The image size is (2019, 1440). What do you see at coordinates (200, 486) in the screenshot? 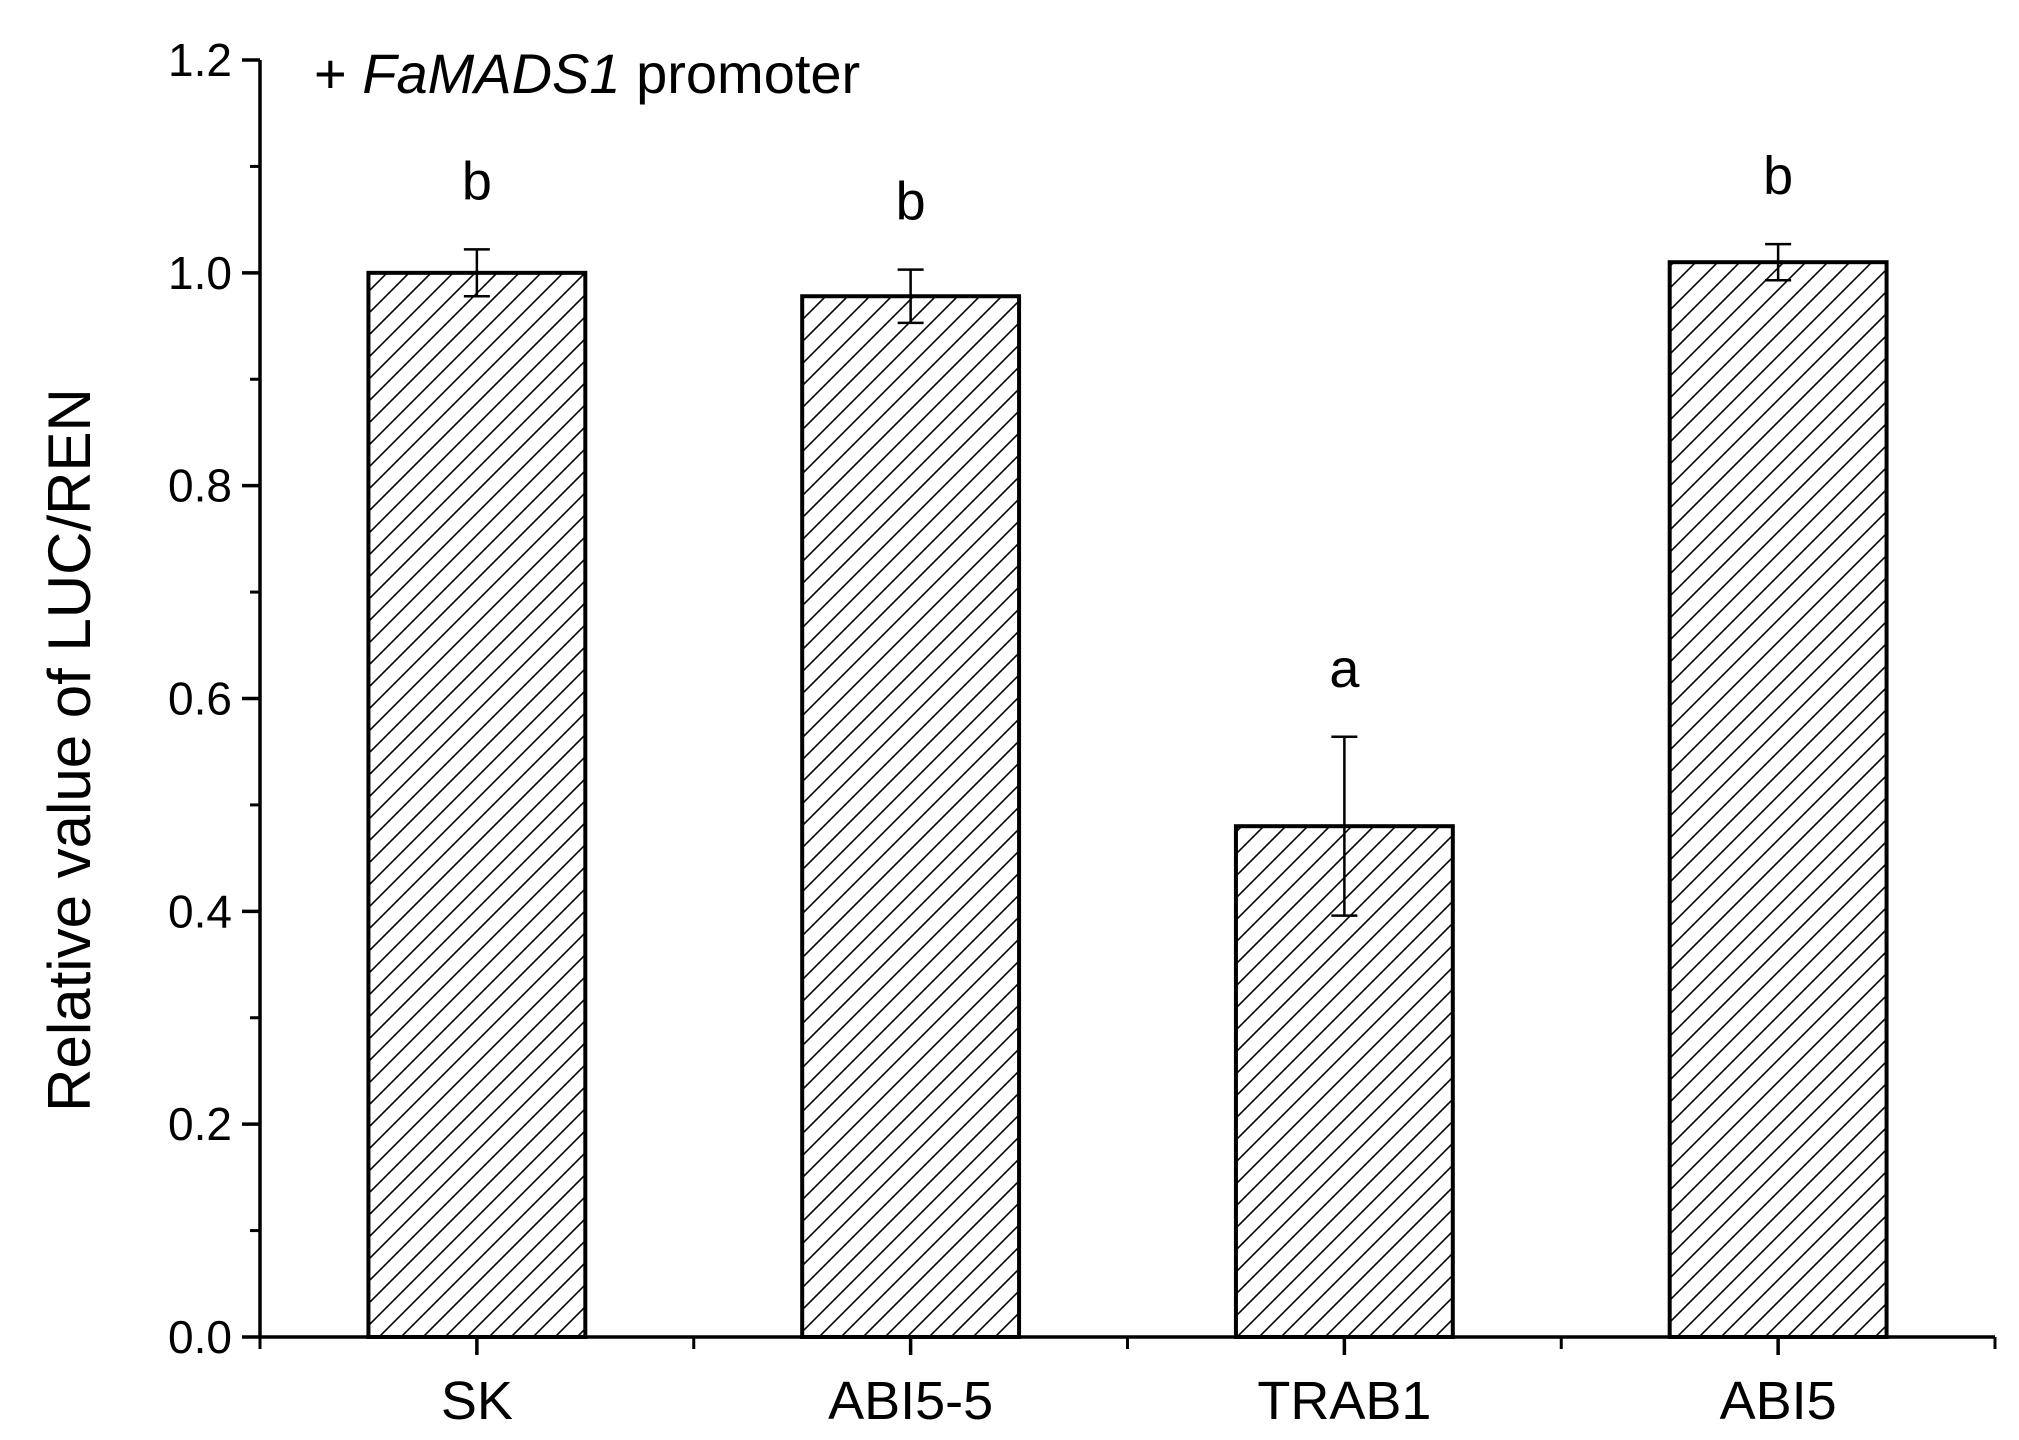
I see `y-tick-label: 0.8` at bounding box center [200, 486].